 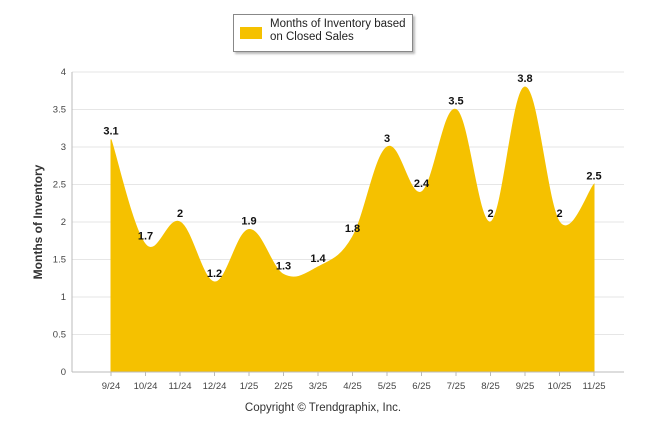 What do you see at coordinates (422, 184) in the screenshot?
I see `data-label: 2.4` at bounding box center [422, 184].